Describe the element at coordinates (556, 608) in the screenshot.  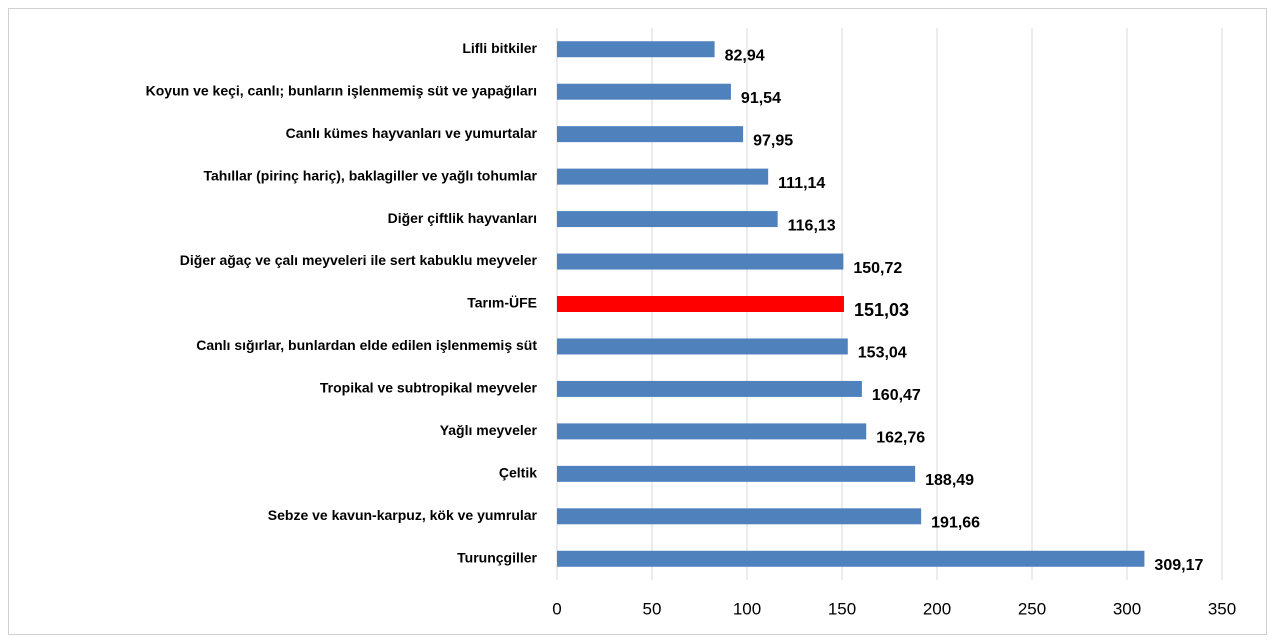
I see `x-tick-label: 0` at that location.